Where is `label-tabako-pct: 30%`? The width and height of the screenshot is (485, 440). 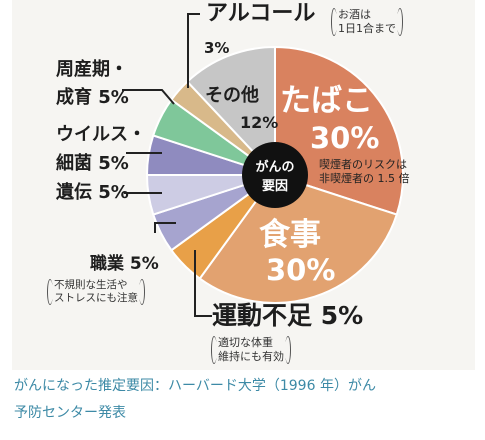 label-tabako-pct: 30% is located at coordinates (345, 138).